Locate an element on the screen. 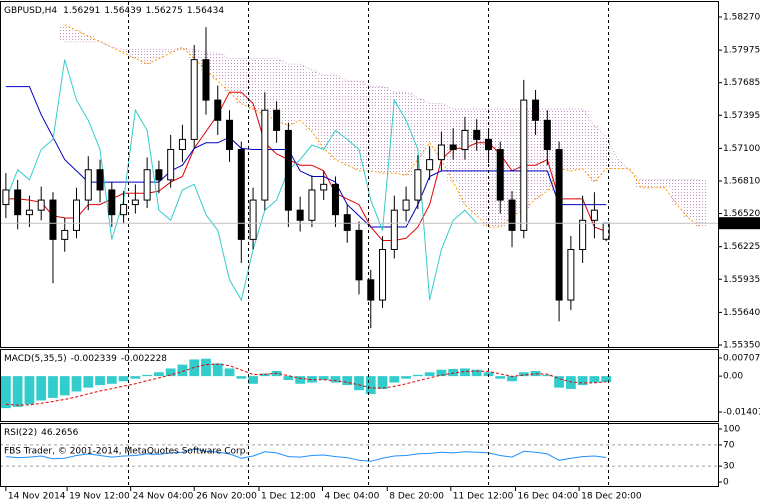  x-tick-label: 1 Dec 12:00 is located at coordinates (288, 497).